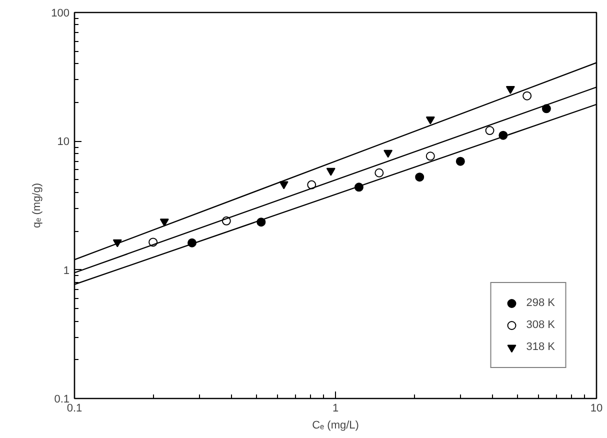 This screenshot has height=438, width=607. What do you see at coordinates (540, 347) in the screenshot?
I see `legend-label: 318 K` at bounding box center [540, 347].